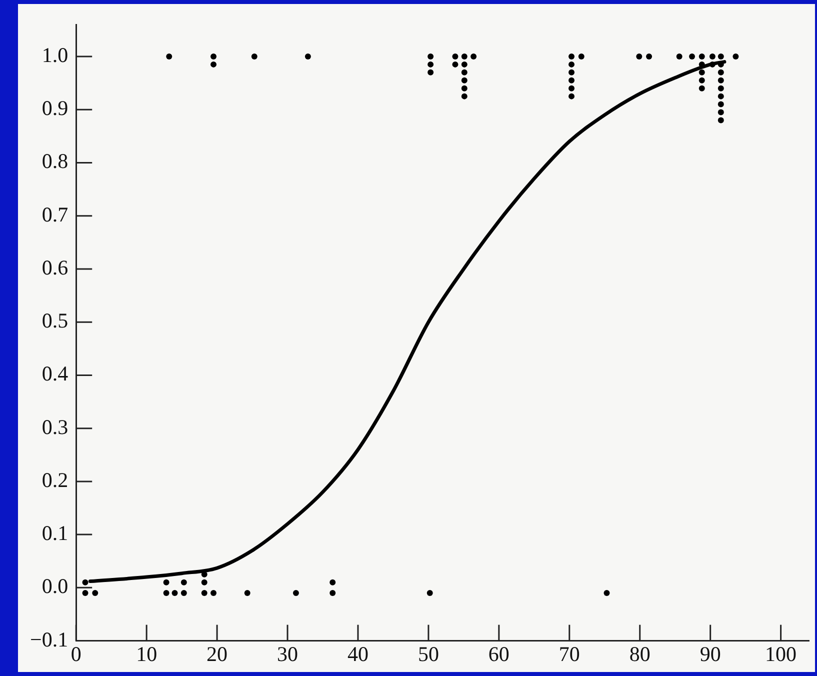  Describe the element at coordinates (76, 654) in the screenshot. I see `x-tick-label: 0` at that location.